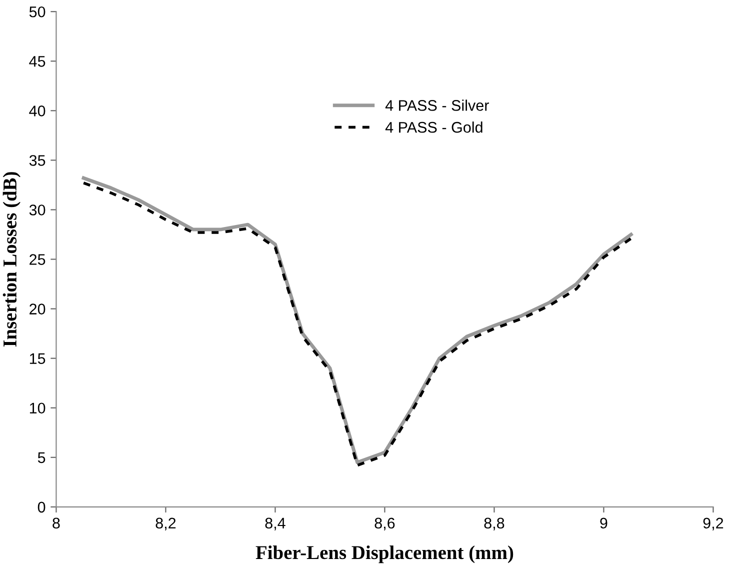  I want to click on y-tick-label: 35, so click(37, 160).